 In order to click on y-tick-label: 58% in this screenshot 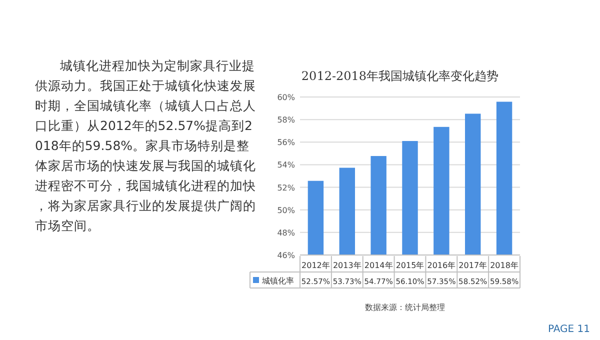, I will do `click(286, 120)`.